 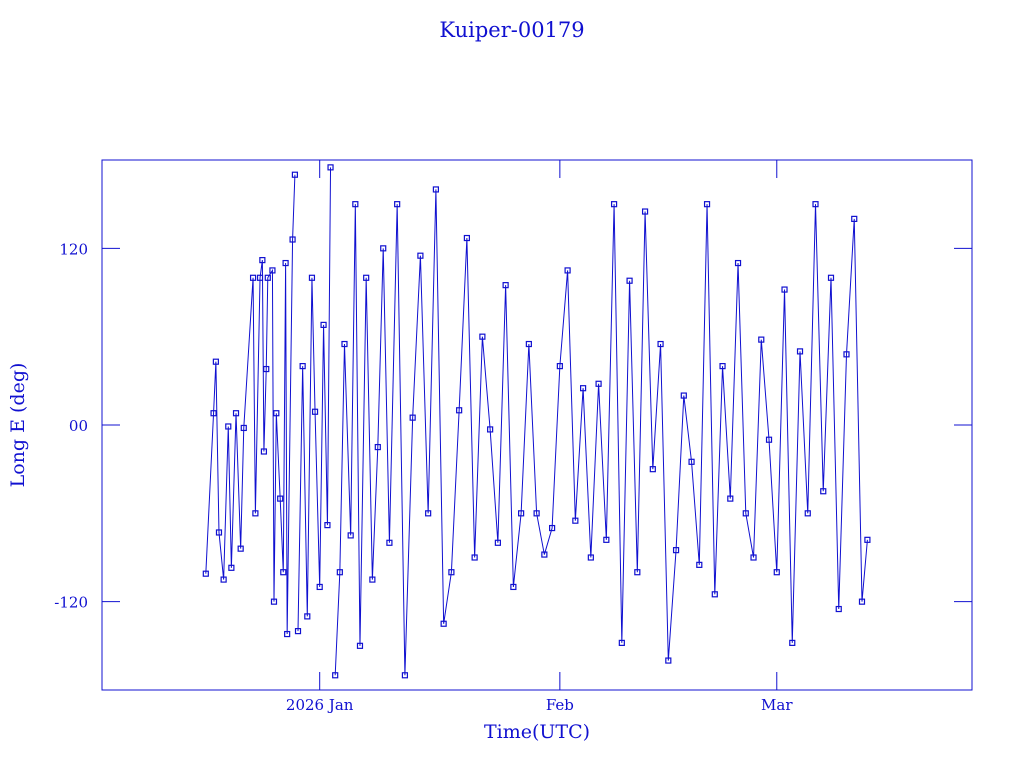 I want to click on x-tick-label: Feb, so click(x=560, y=705).